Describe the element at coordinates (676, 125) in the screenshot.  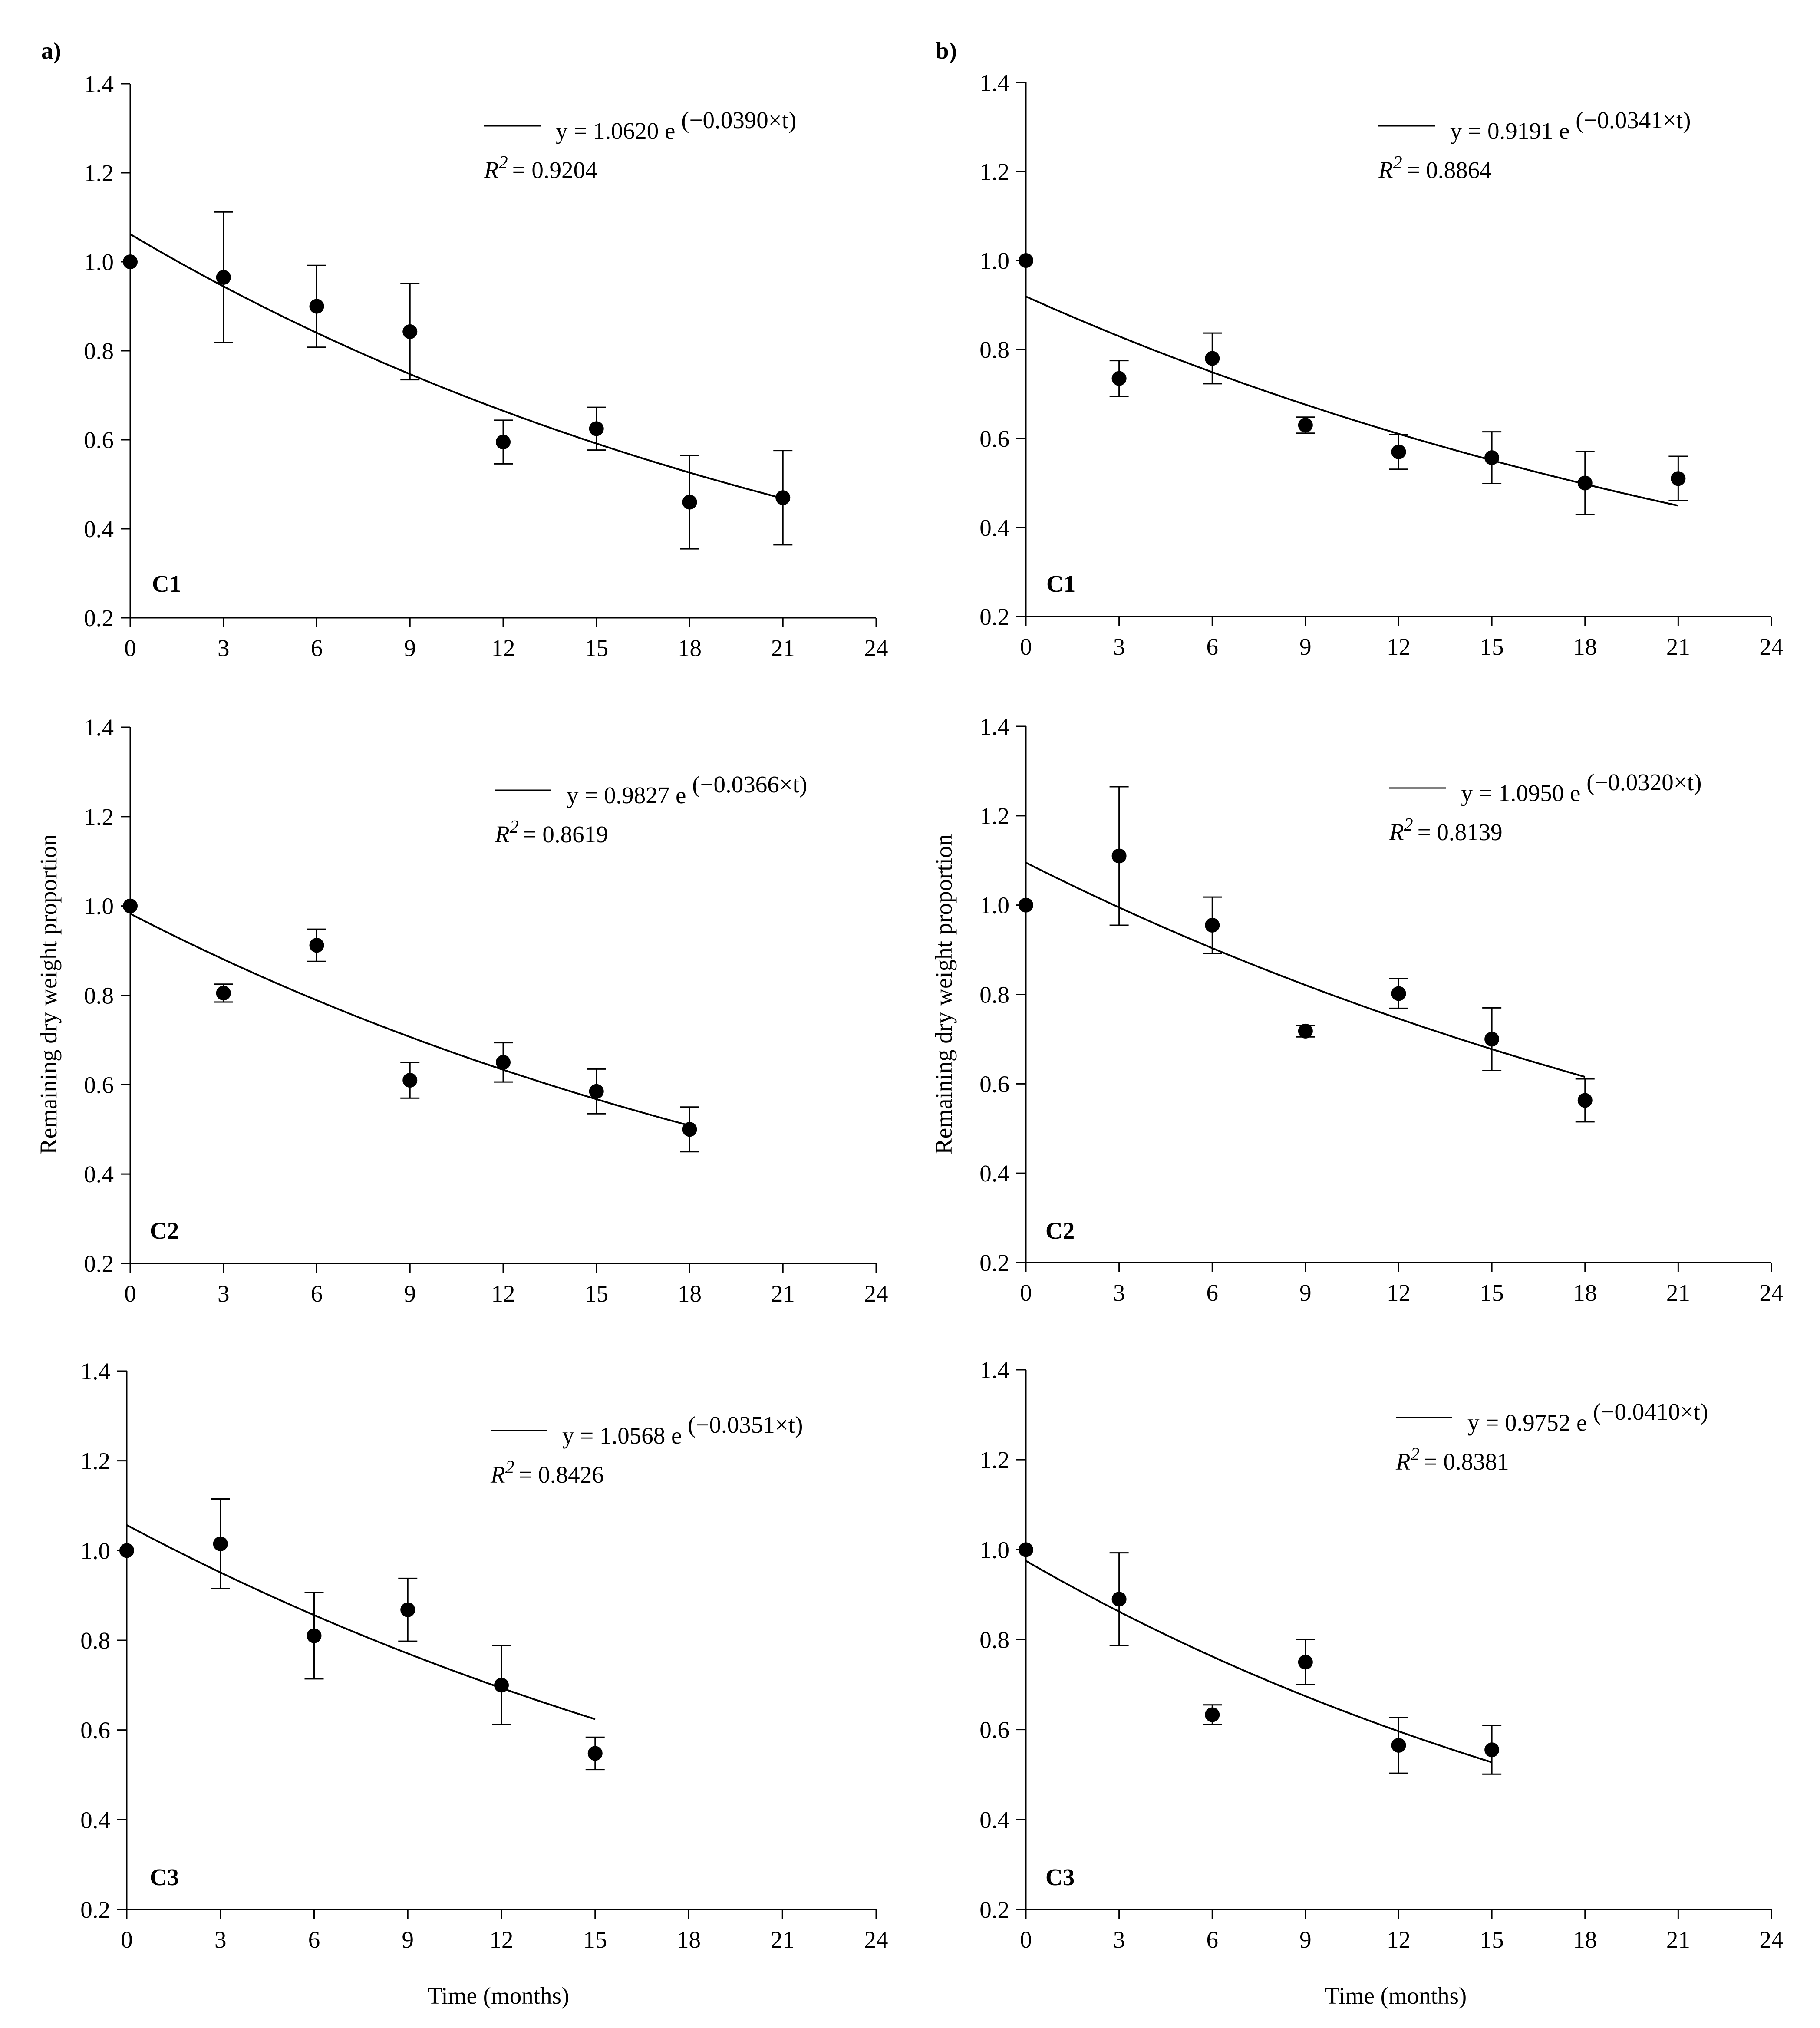
I see `fit-equation: y = 1.0620 e (−0.0390×t)` at that location.